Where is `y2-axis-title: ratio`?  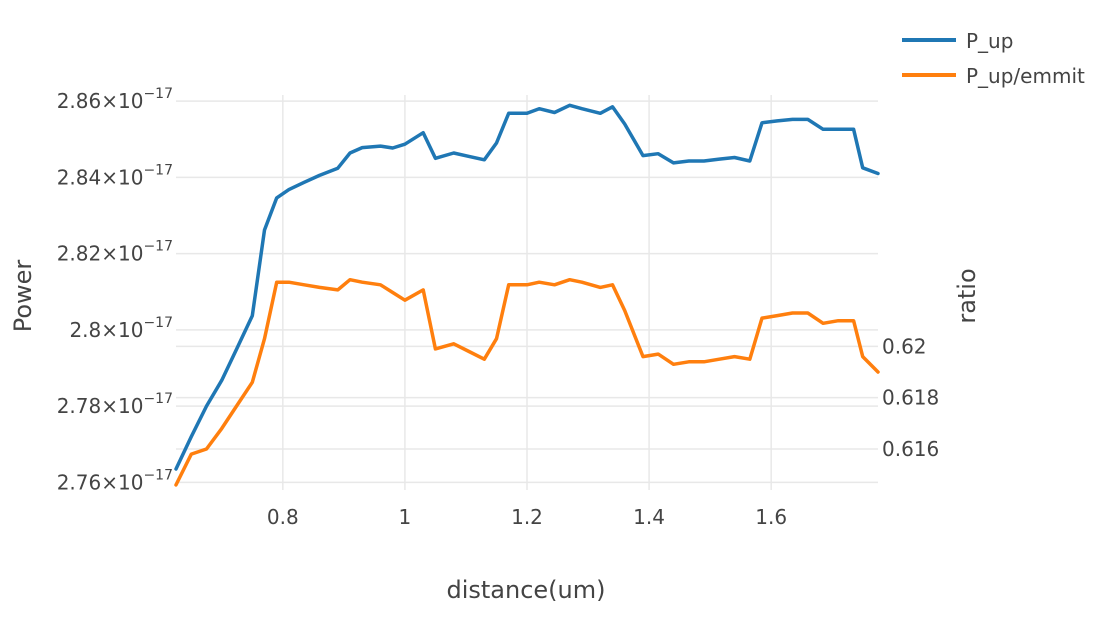 y2-axis-title: ratio is located at coordinates (967, 295).